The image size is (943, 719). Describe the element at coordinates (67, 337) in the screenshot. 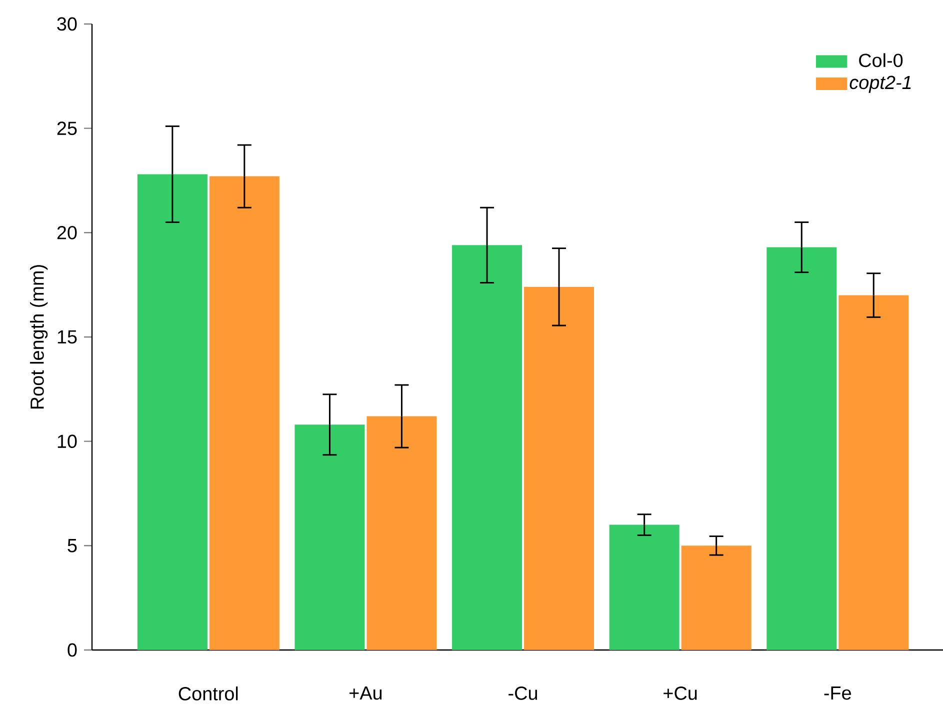

I see `y-tick-label: 15` at that location.